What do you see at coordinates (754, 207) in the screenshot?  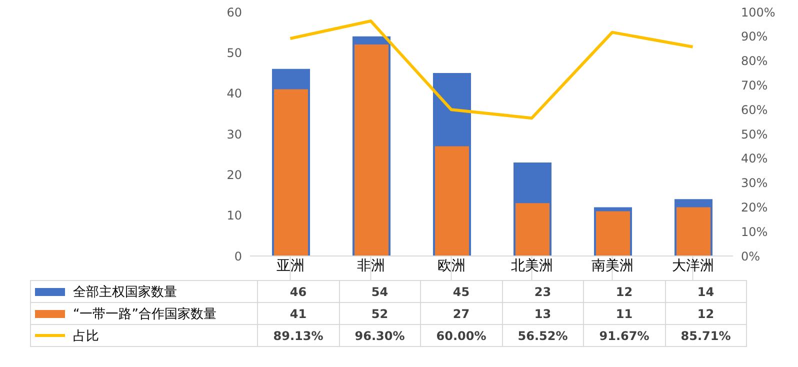 I see `y2-tick-label: 20%` at bounding box center [754, 207].